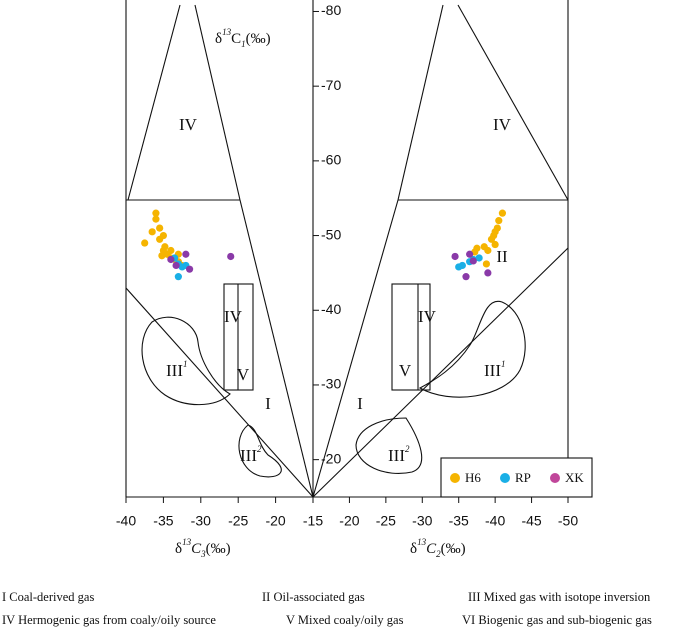  Describe the element at coordinates (331, 234) in the screenshot. I see `y-tick-label: -50` at that location.